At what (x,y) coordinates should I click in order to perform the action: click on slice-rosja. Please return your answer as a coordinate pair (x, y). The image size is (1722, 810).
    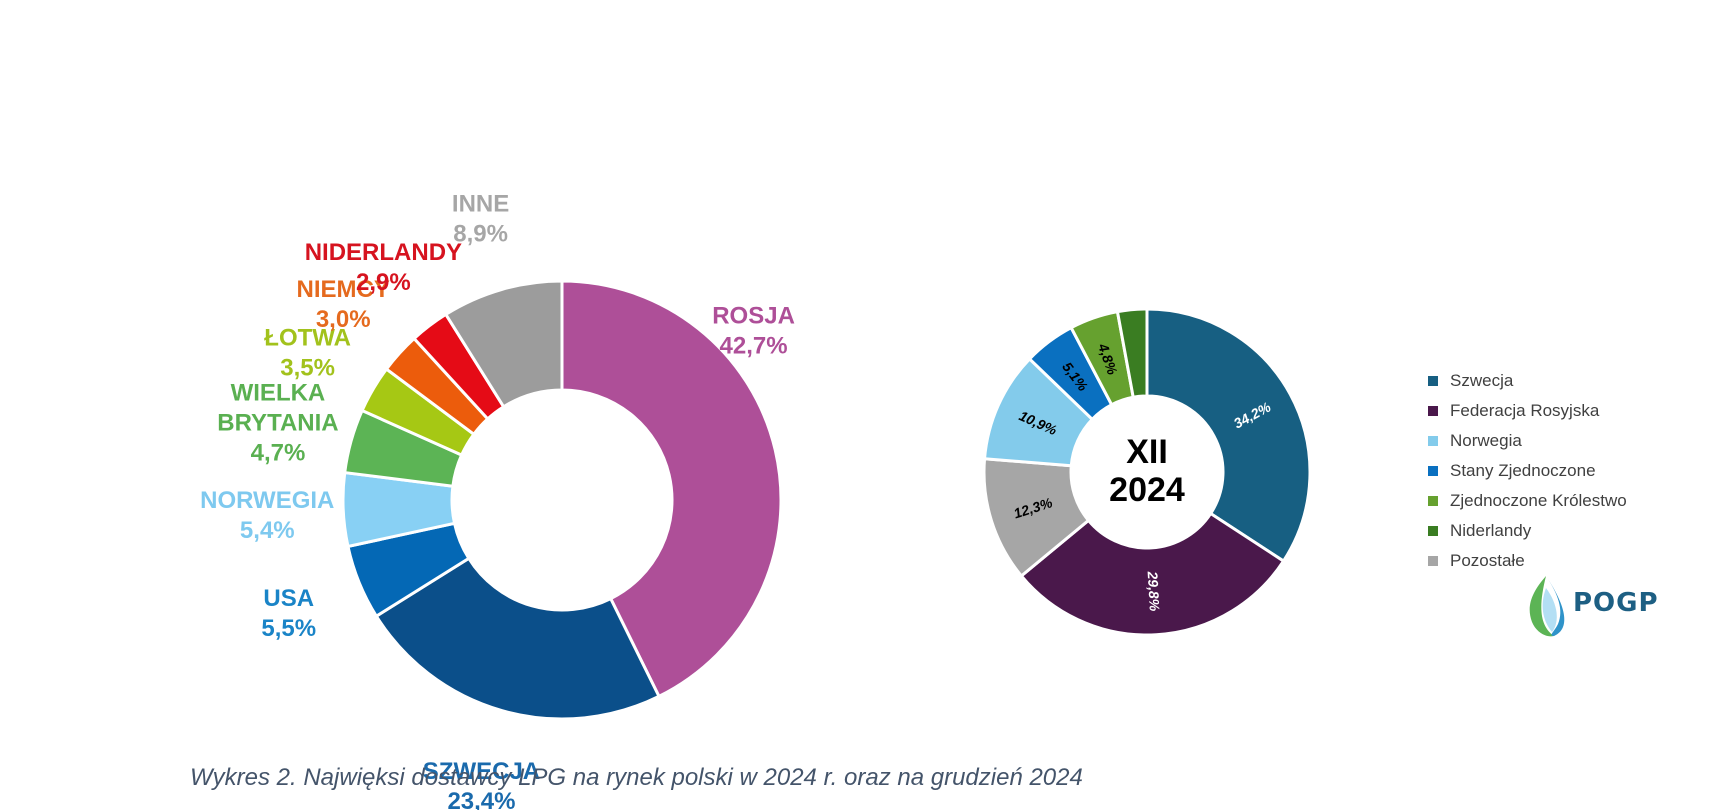
    Looking at the image, I should click on (671, 489).